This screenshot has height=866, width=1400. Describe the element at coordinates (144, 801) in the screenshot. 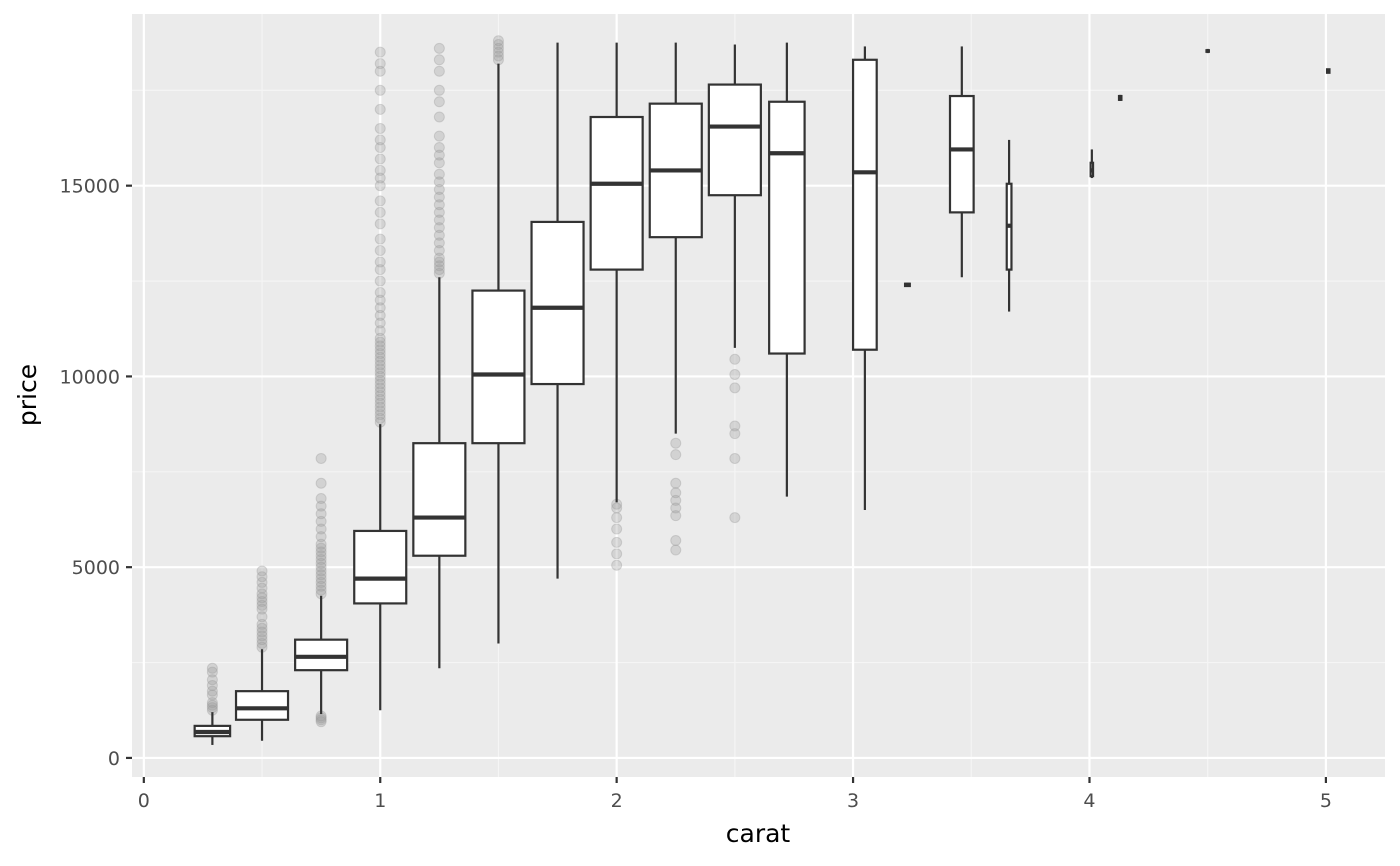

I see `x-tick-label: 0` at that location.